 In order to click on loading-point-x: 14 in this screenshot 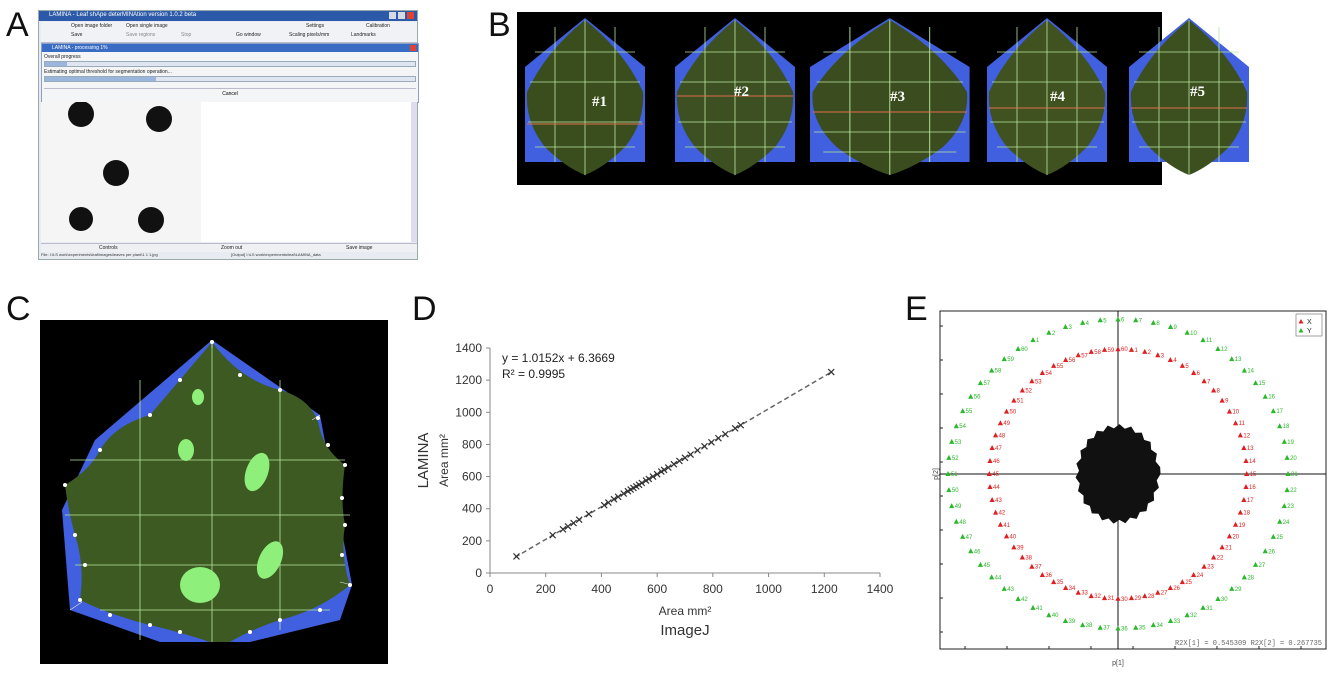, I will do `click(1249, 461)`.